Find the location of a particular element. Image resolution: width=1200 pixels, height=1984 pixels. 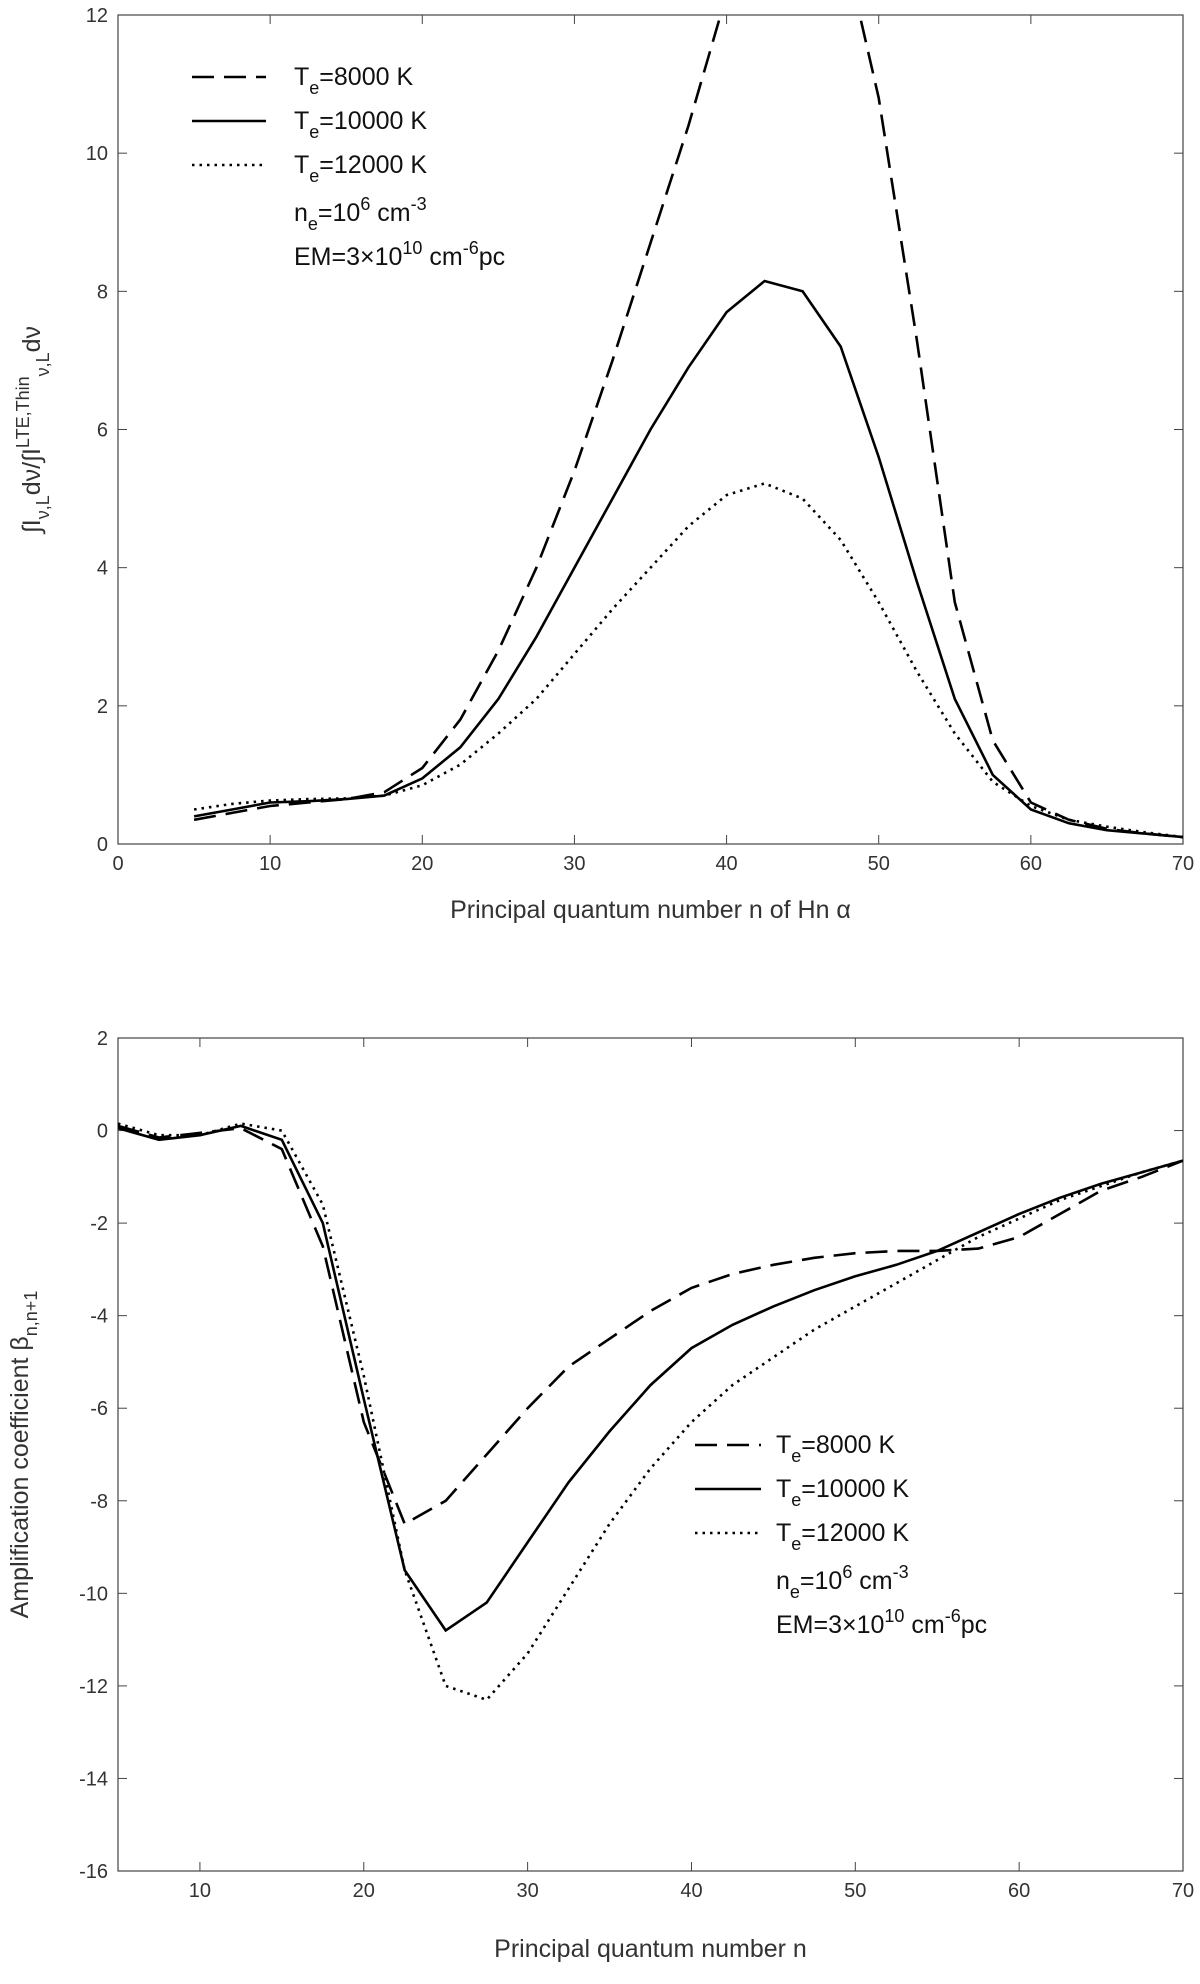

y-tick-label: 6 is located at coordinates (102, 431).